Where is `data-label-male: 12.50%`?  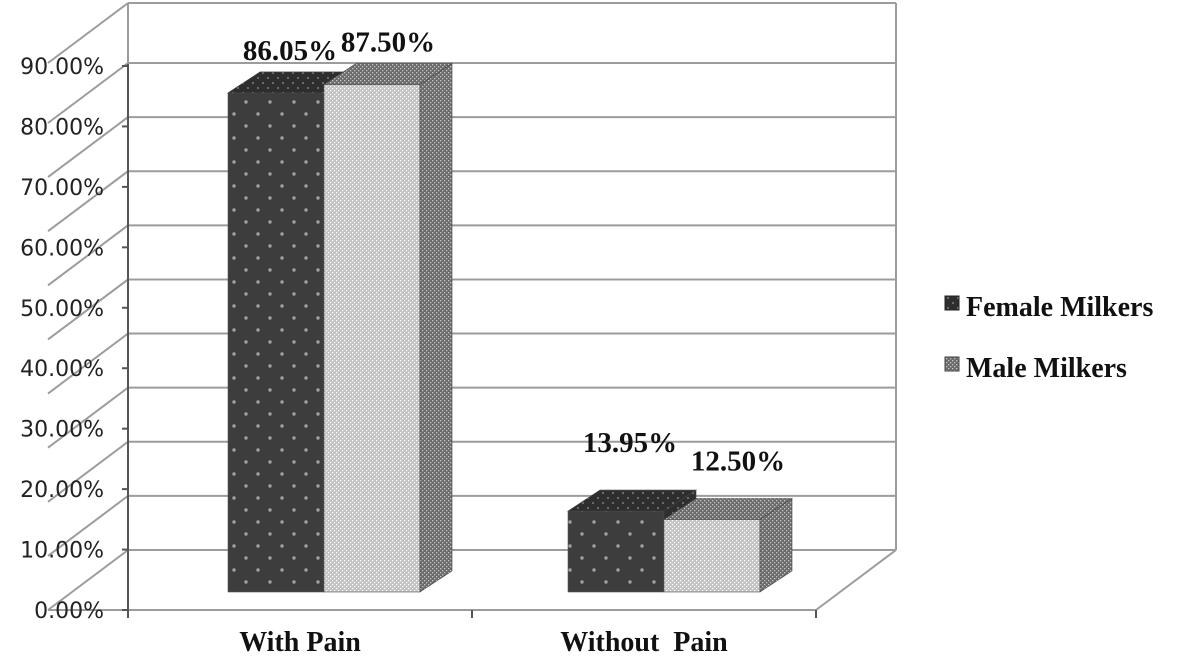
data-label-male: 12.50% is located at coordinates (738, 462).